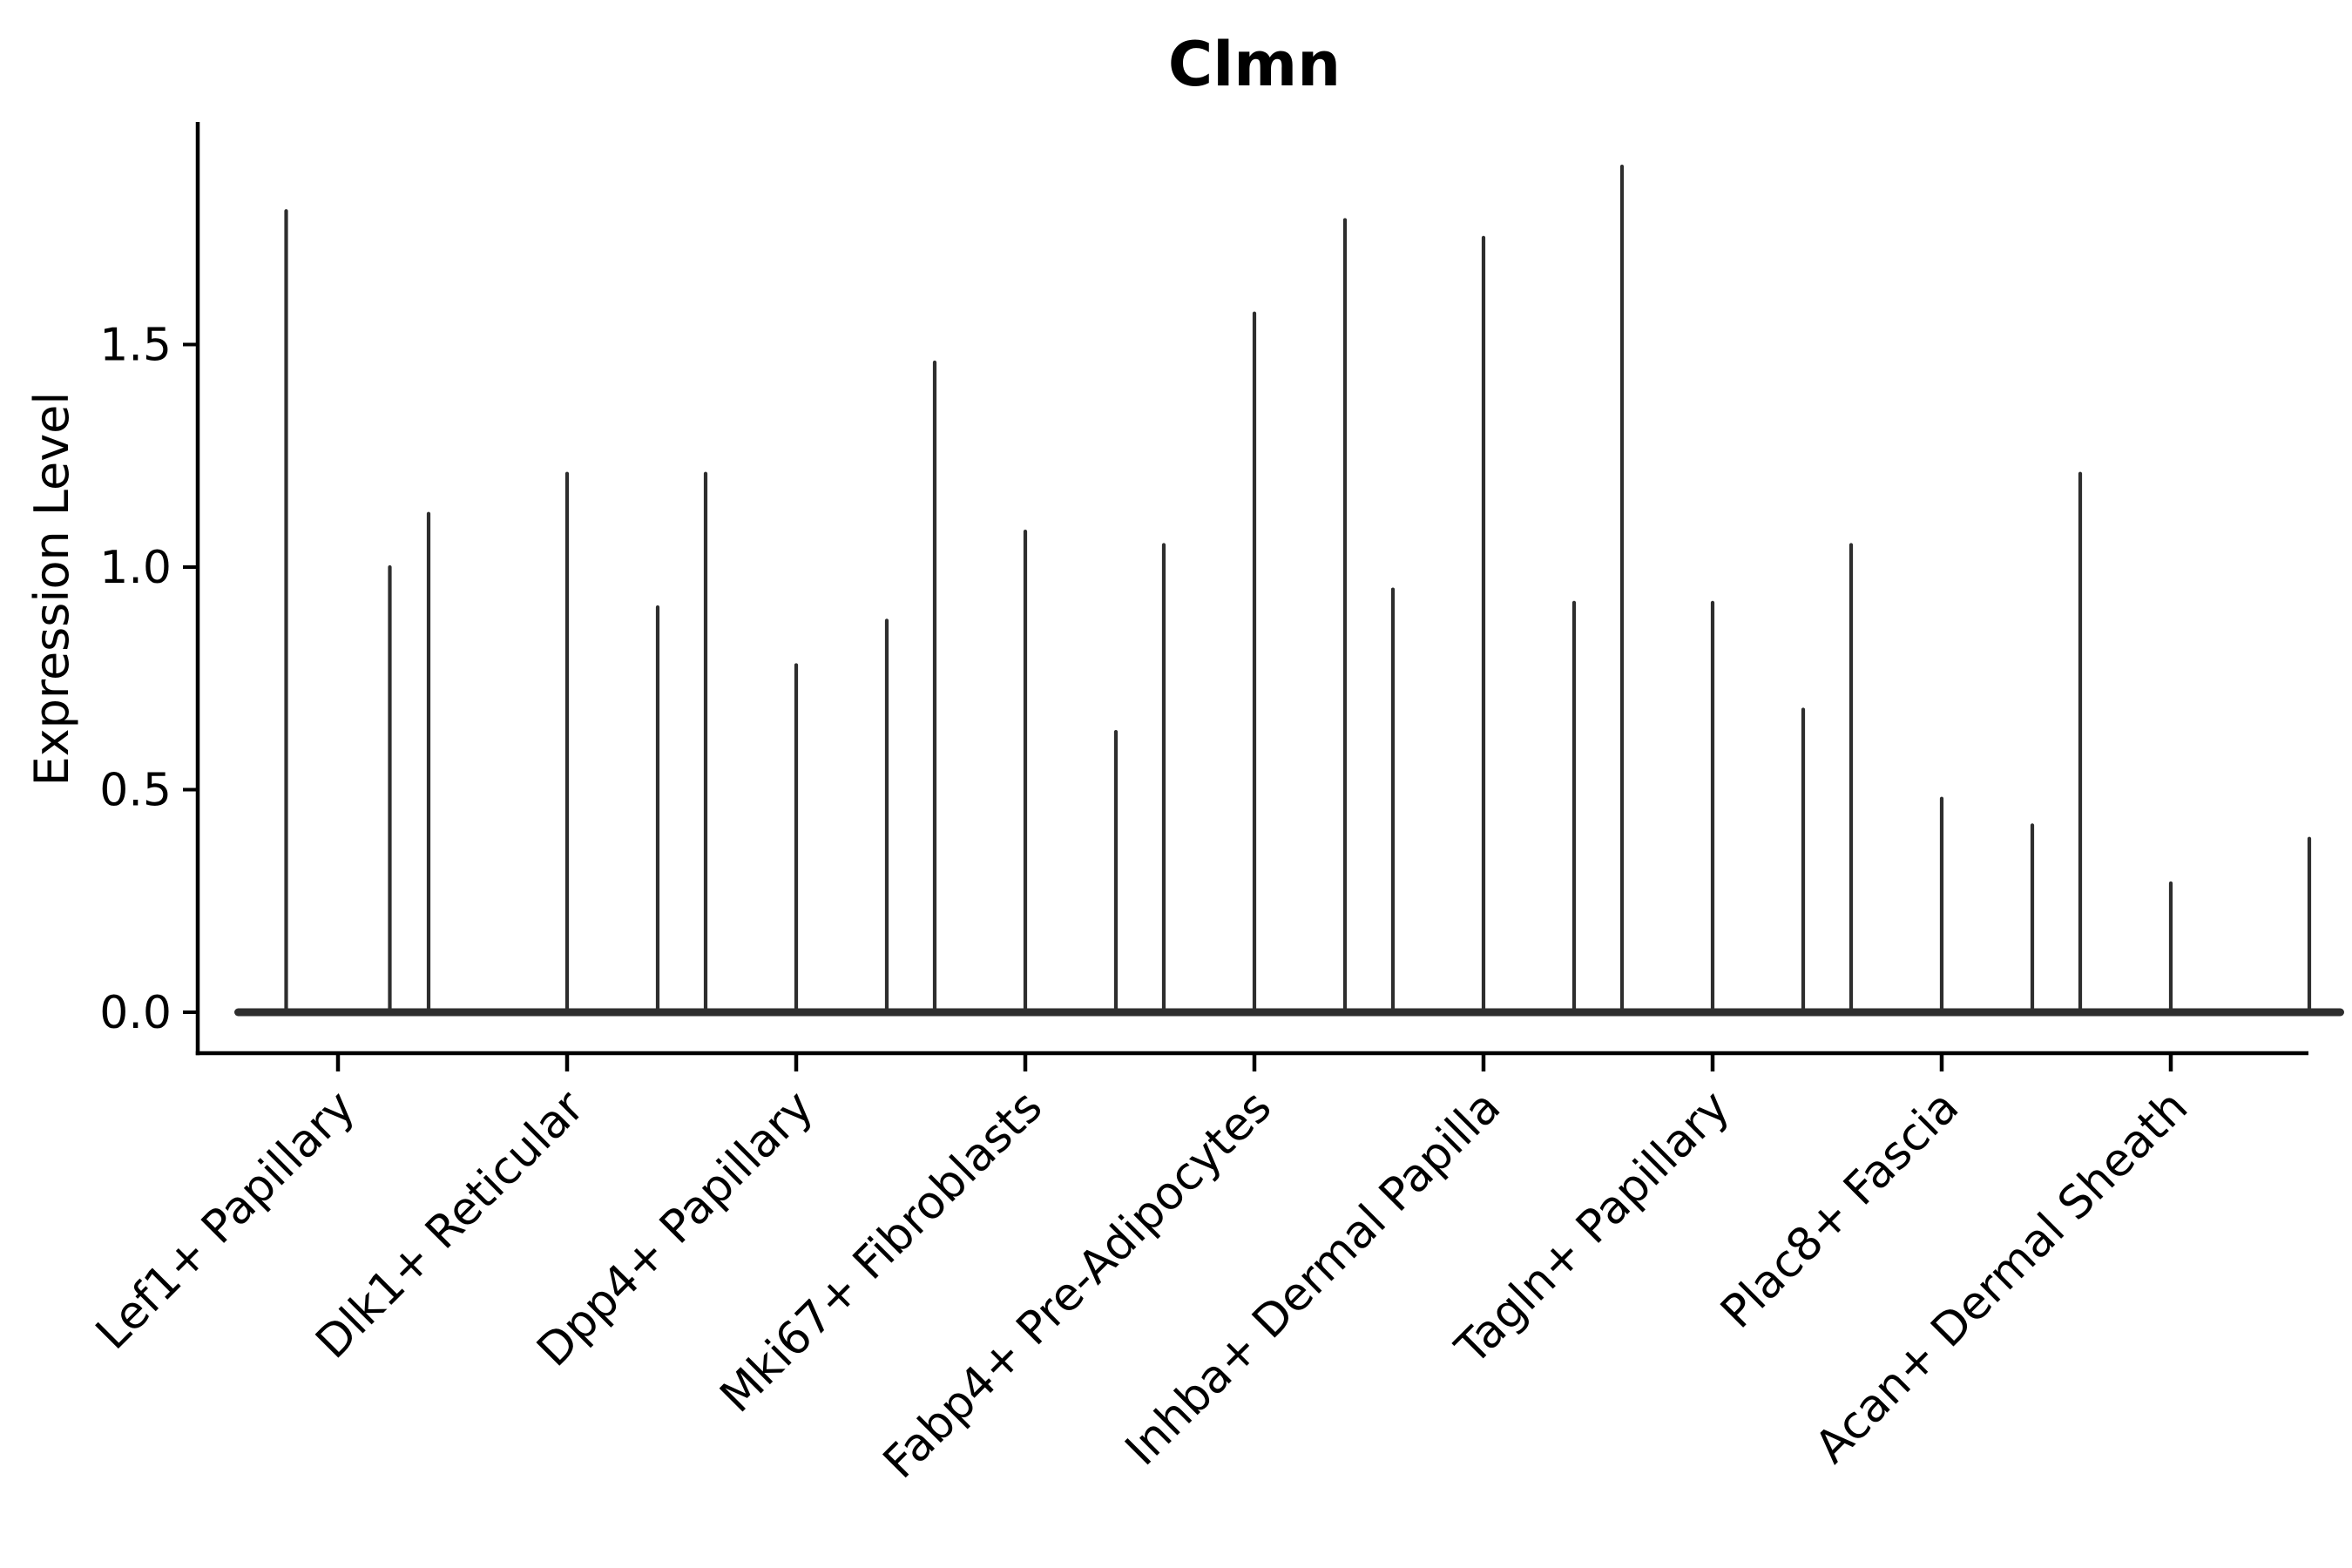  I want to click on y-axis-label: Expression Level, so click(52, 589).